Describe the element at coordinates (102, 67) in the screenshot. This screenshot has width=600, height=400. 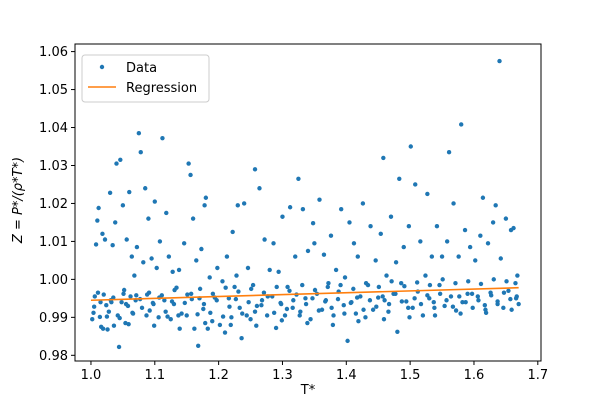
I see `legend-marker-data` at that location.